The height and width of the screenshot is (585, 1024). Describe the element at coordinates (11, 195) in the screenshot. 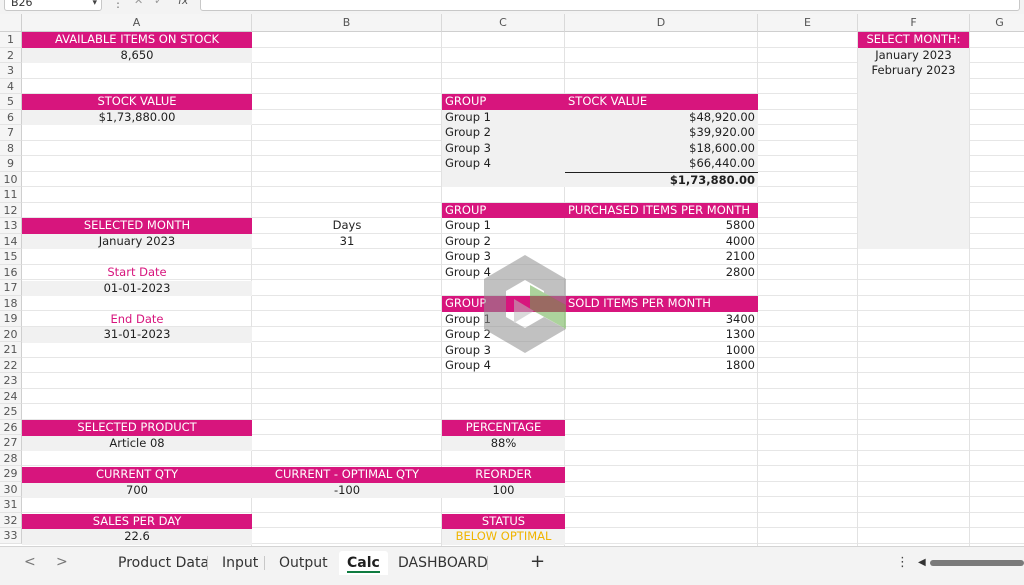

I see `row-header: 11` at that location.